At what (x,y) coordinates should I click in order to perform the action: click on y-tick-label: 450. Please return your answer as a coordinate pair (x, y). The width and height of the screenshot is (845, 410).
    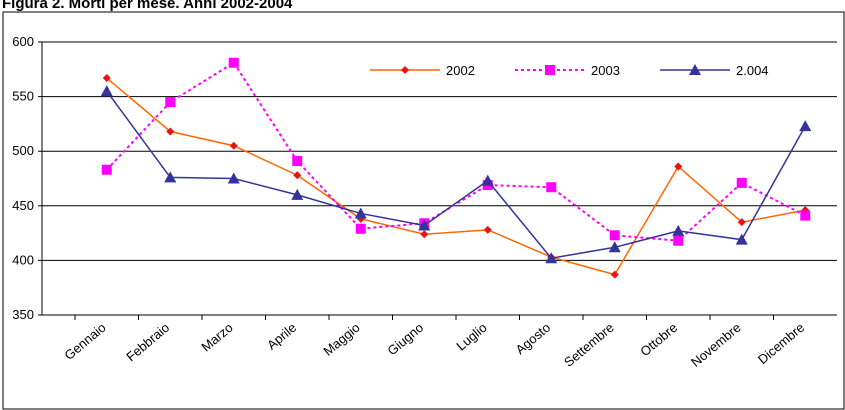
    Looking at the image, I should click on (23, 205).